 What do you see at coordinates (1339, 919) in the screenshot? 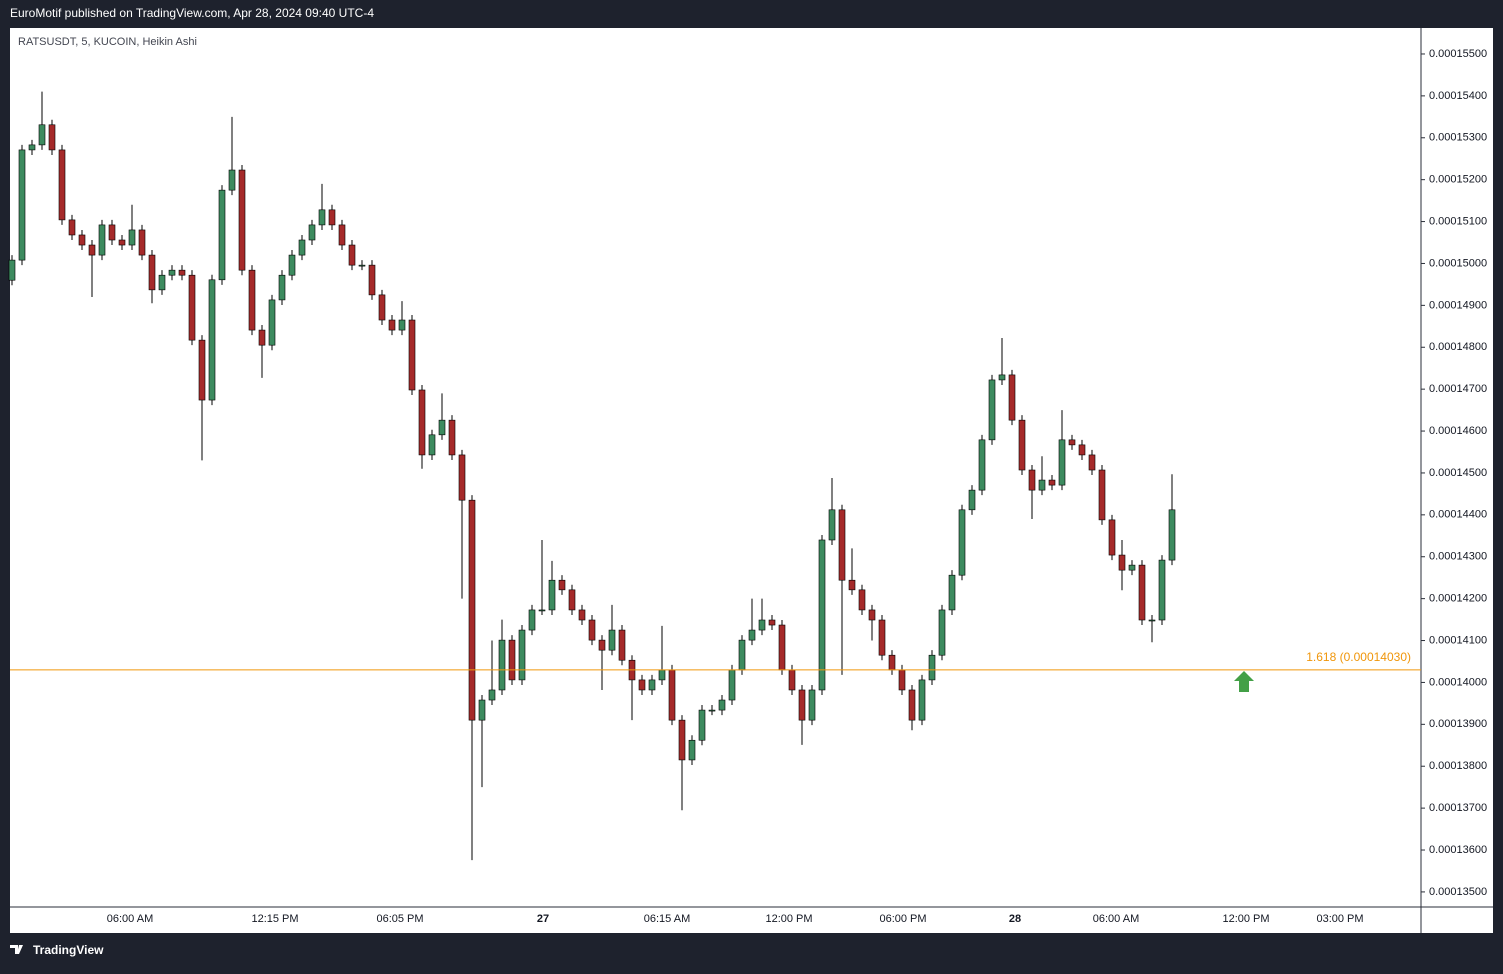
I see `x-tick-label: 03:00 PM` at bounding box center [1339, 919].